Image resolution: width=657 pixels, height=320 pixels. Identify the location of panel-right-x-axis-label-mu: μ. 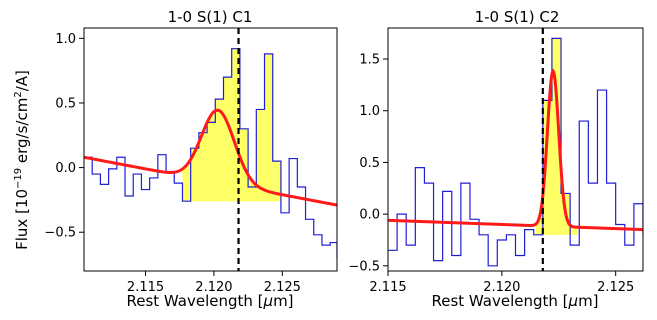
(573, 301).